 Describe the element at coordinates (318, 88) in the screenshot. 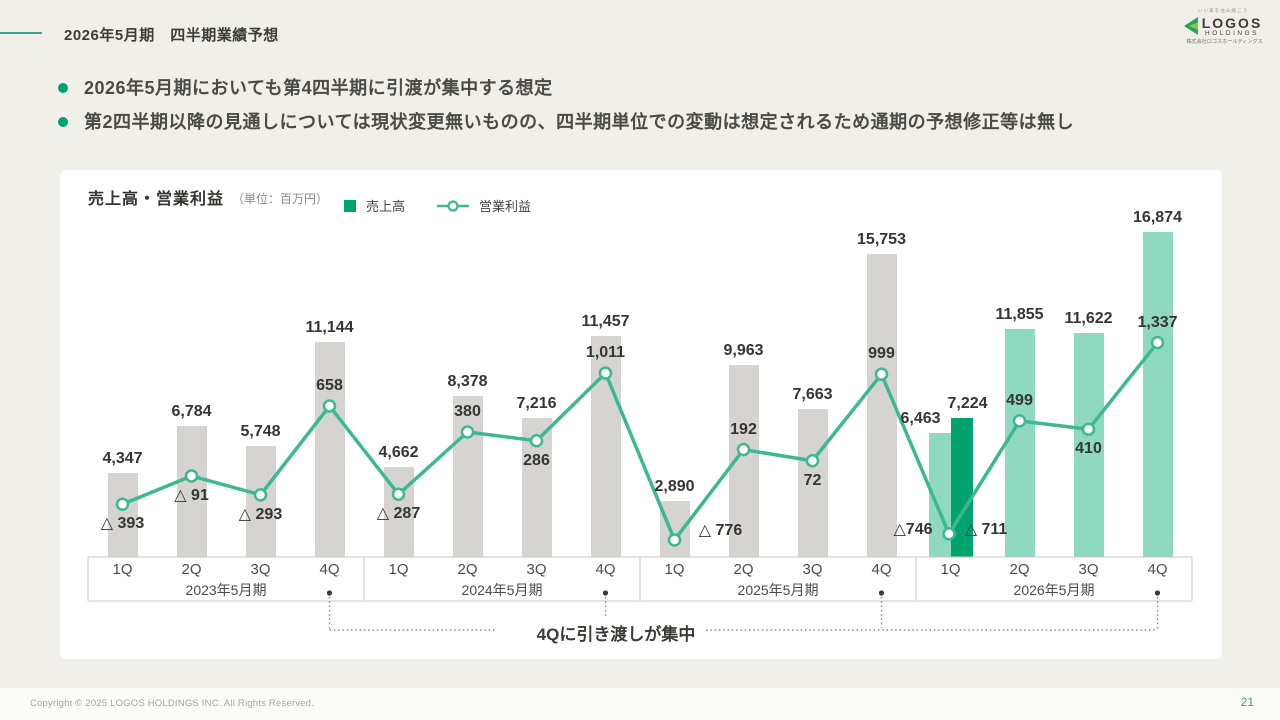

I see `bullet-text: 2026年5月期においても第4四半期に引渡が集中する想定` at that location.